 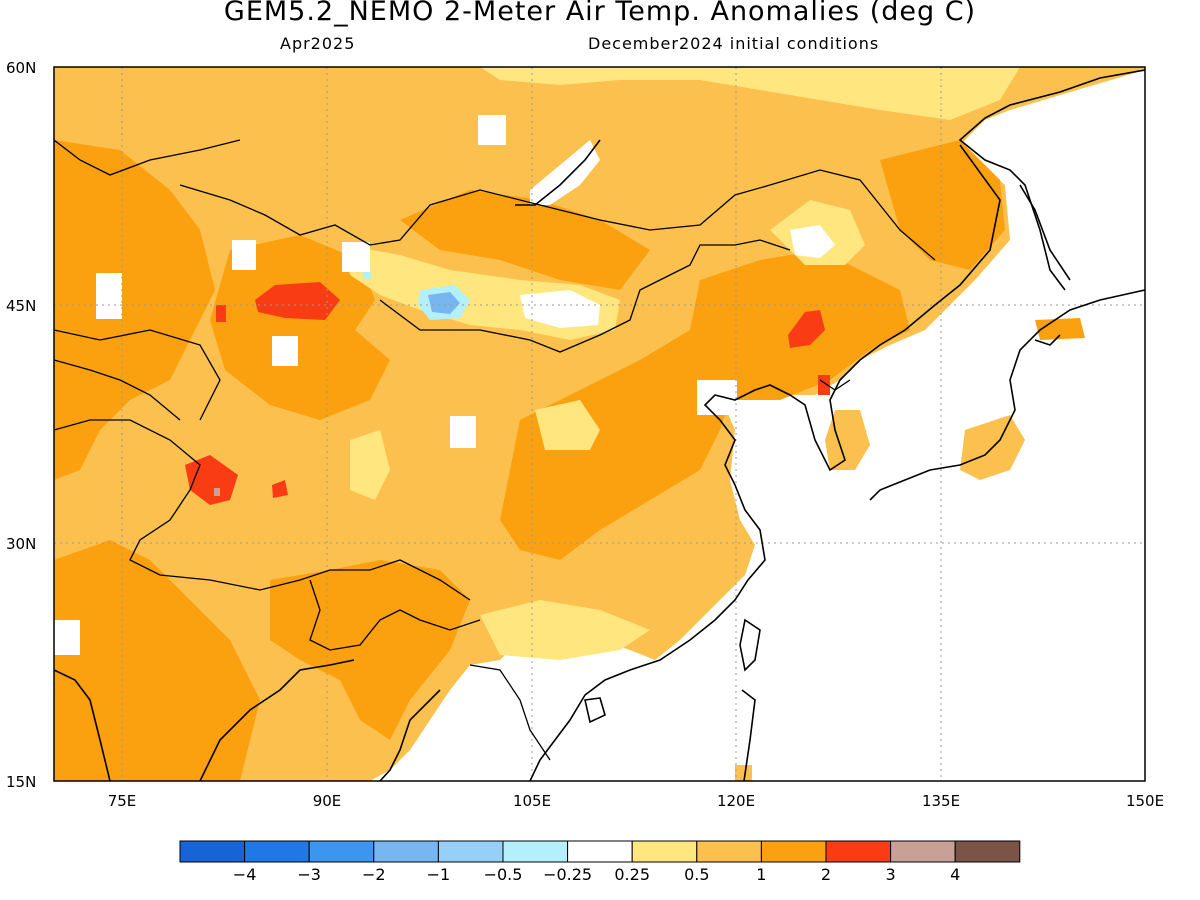 What do you see at coordinates (21, 425) in the screenshot?
I see `lat-ticks: 60N 45N 30N 15N` at bounding box center [21, 425].